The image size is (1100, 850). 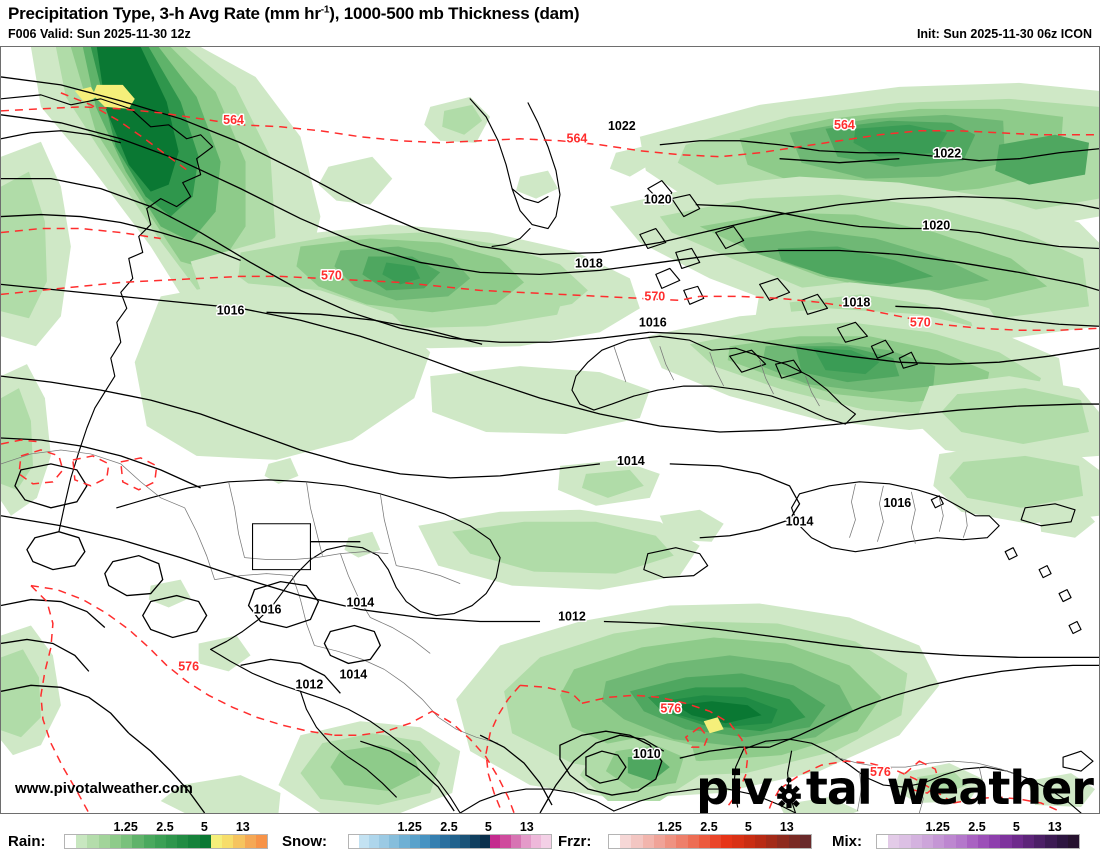 I want to click on page-title-tail: ), 1000-500 mb Thickness (dam), so click(x=454, y=13).